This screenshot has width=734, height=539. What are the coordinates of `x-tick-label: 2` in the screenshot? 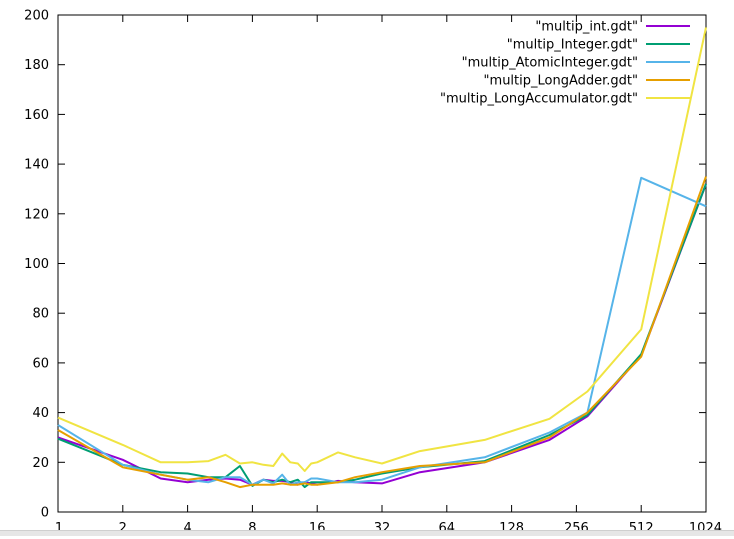 It's located at (123, 528).